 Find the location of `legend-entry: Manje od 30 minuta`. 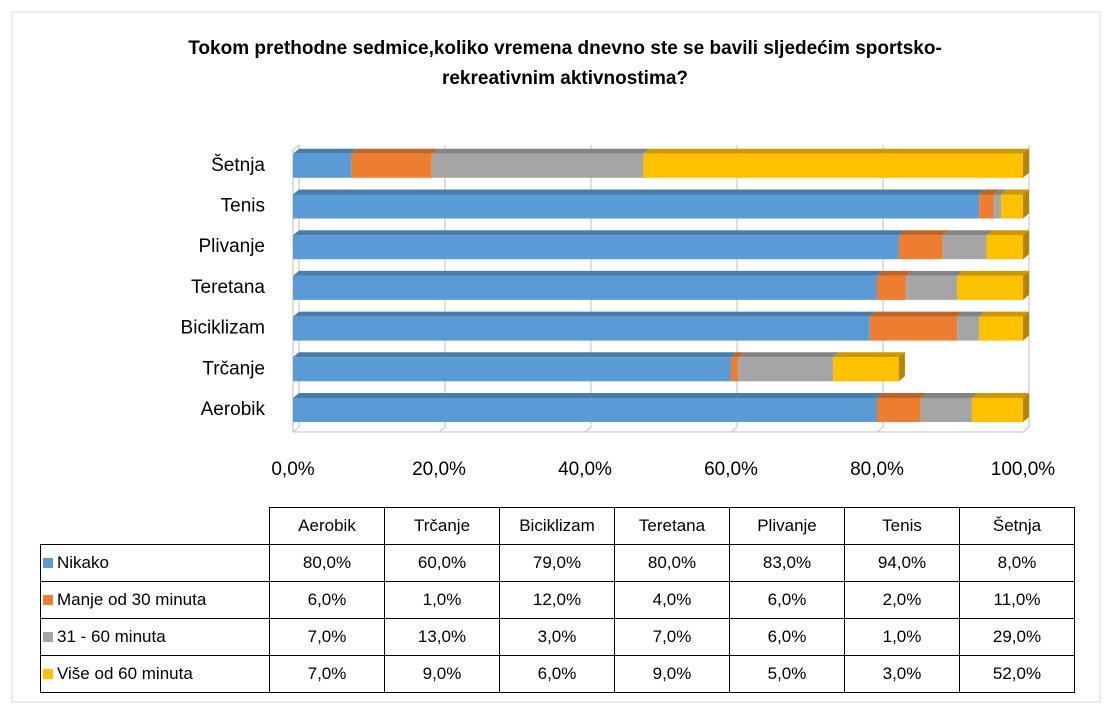

legend-entry: Manje od 30 minuta is located at coordinates (155, 600).